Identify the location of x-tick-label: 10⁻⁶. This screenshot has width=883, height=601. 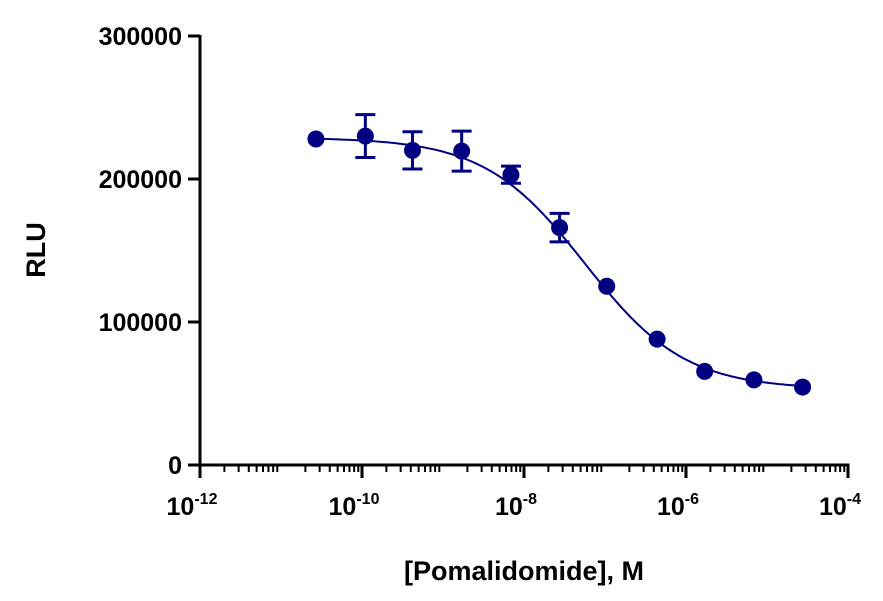
(678, 506).